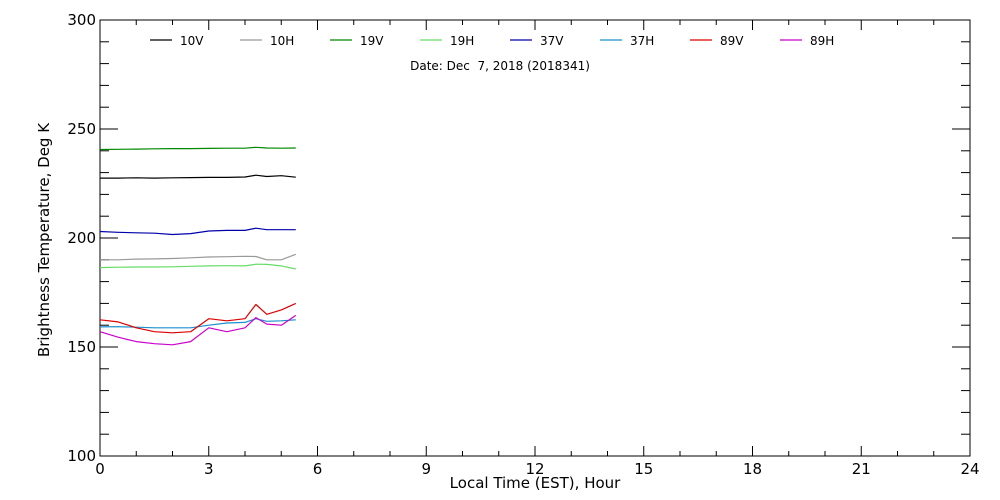 The image size is (1000, 500). Describe the element at coordinates (535, 483) in the screenshot. I see `x-axis-title: Local Time (EST), Hour` at that location.